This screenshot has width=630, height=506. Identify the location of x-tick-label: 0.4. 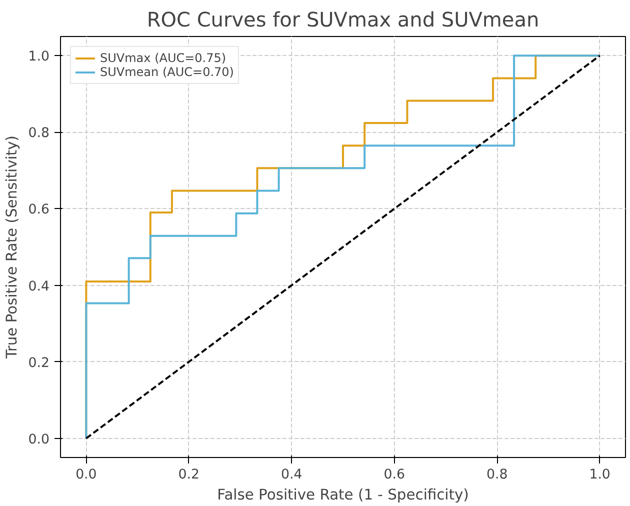
(291, 475).